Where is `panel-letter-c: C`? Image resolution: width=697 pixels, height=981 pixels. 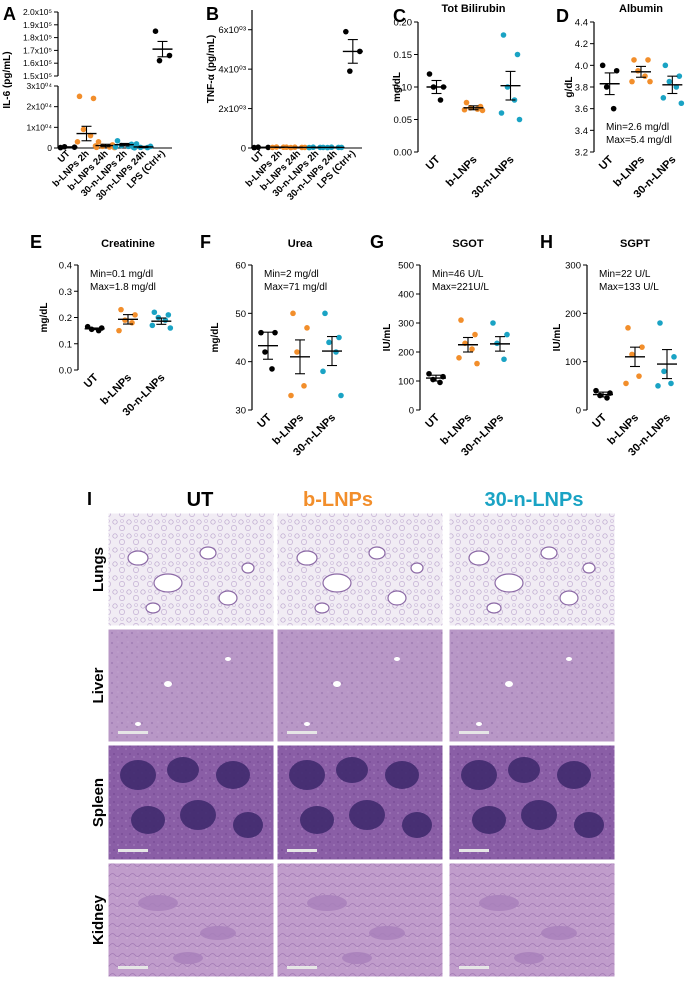
panel-letter-c: C is located at coordinates (399, 16).